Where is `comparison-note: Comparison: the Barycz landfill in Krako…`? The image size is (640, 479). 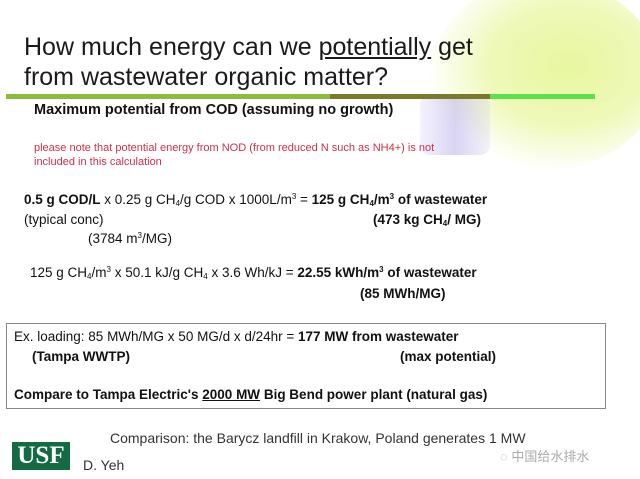
comparison-note: Comparison: the Barycz landfill in Krako… is located at coordinates (318, 438).